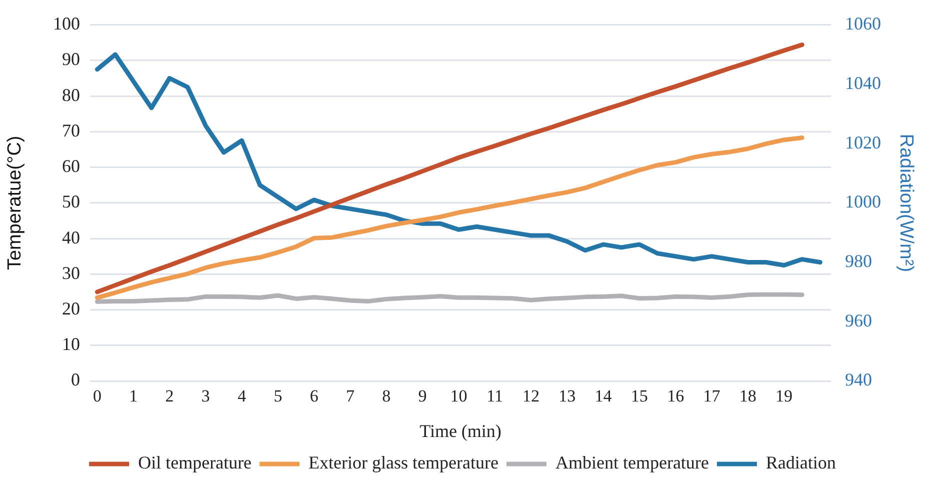 Image resolution: width=925 pixels, height=483 pixels. I want to click on legend-label: Exterior glass temperature, so click(403, 462).